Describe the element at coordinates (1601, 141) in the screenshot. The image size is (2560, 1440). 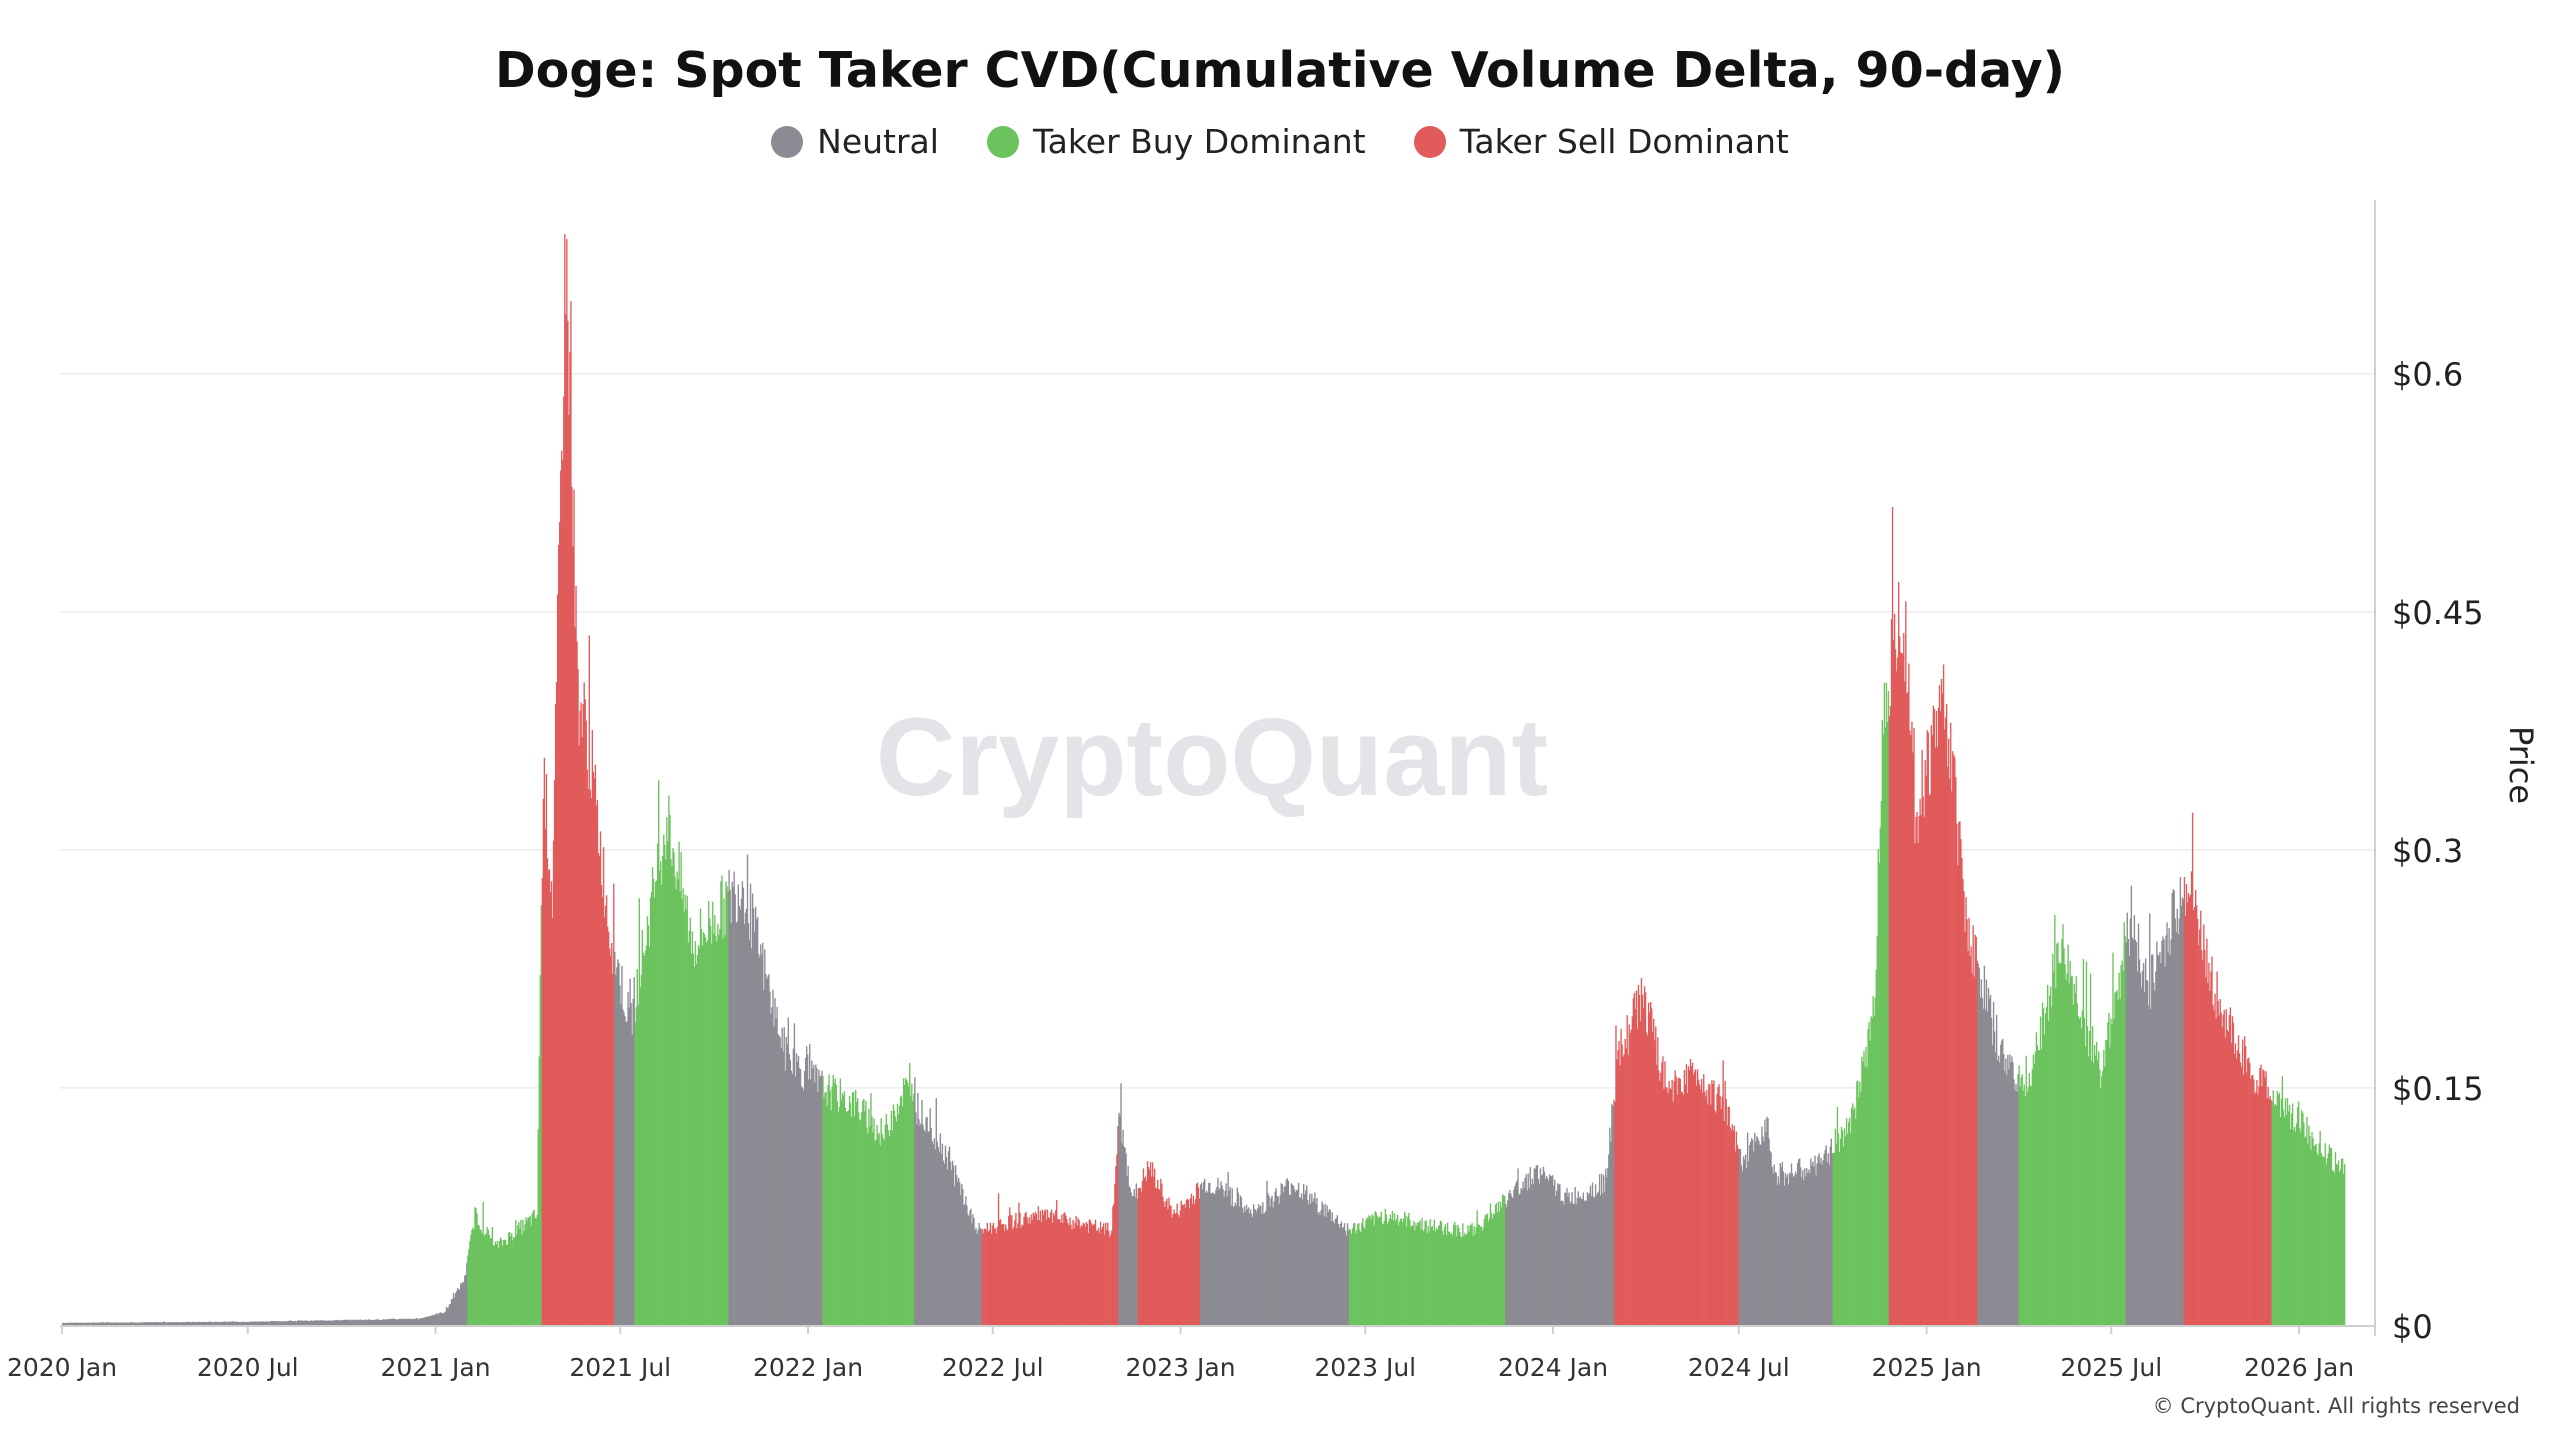
I see `legend-item-sell: Taker Sell Dominant` at that location.